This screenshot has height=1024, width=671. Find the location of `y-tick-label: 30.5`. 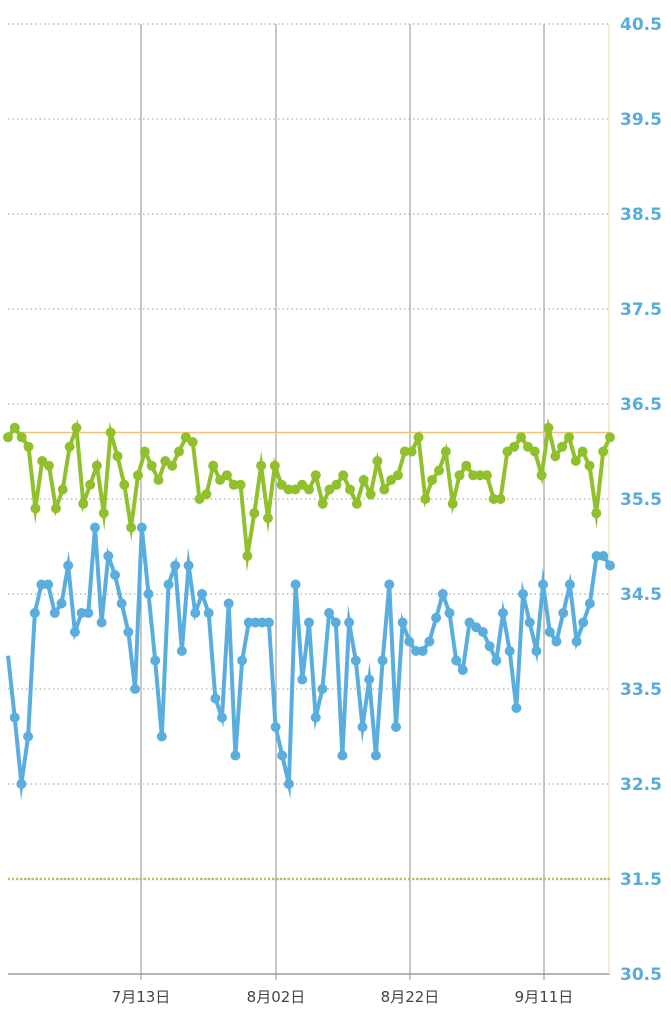

y-tick-label: 30.5 is located at coordinates (641, 975).